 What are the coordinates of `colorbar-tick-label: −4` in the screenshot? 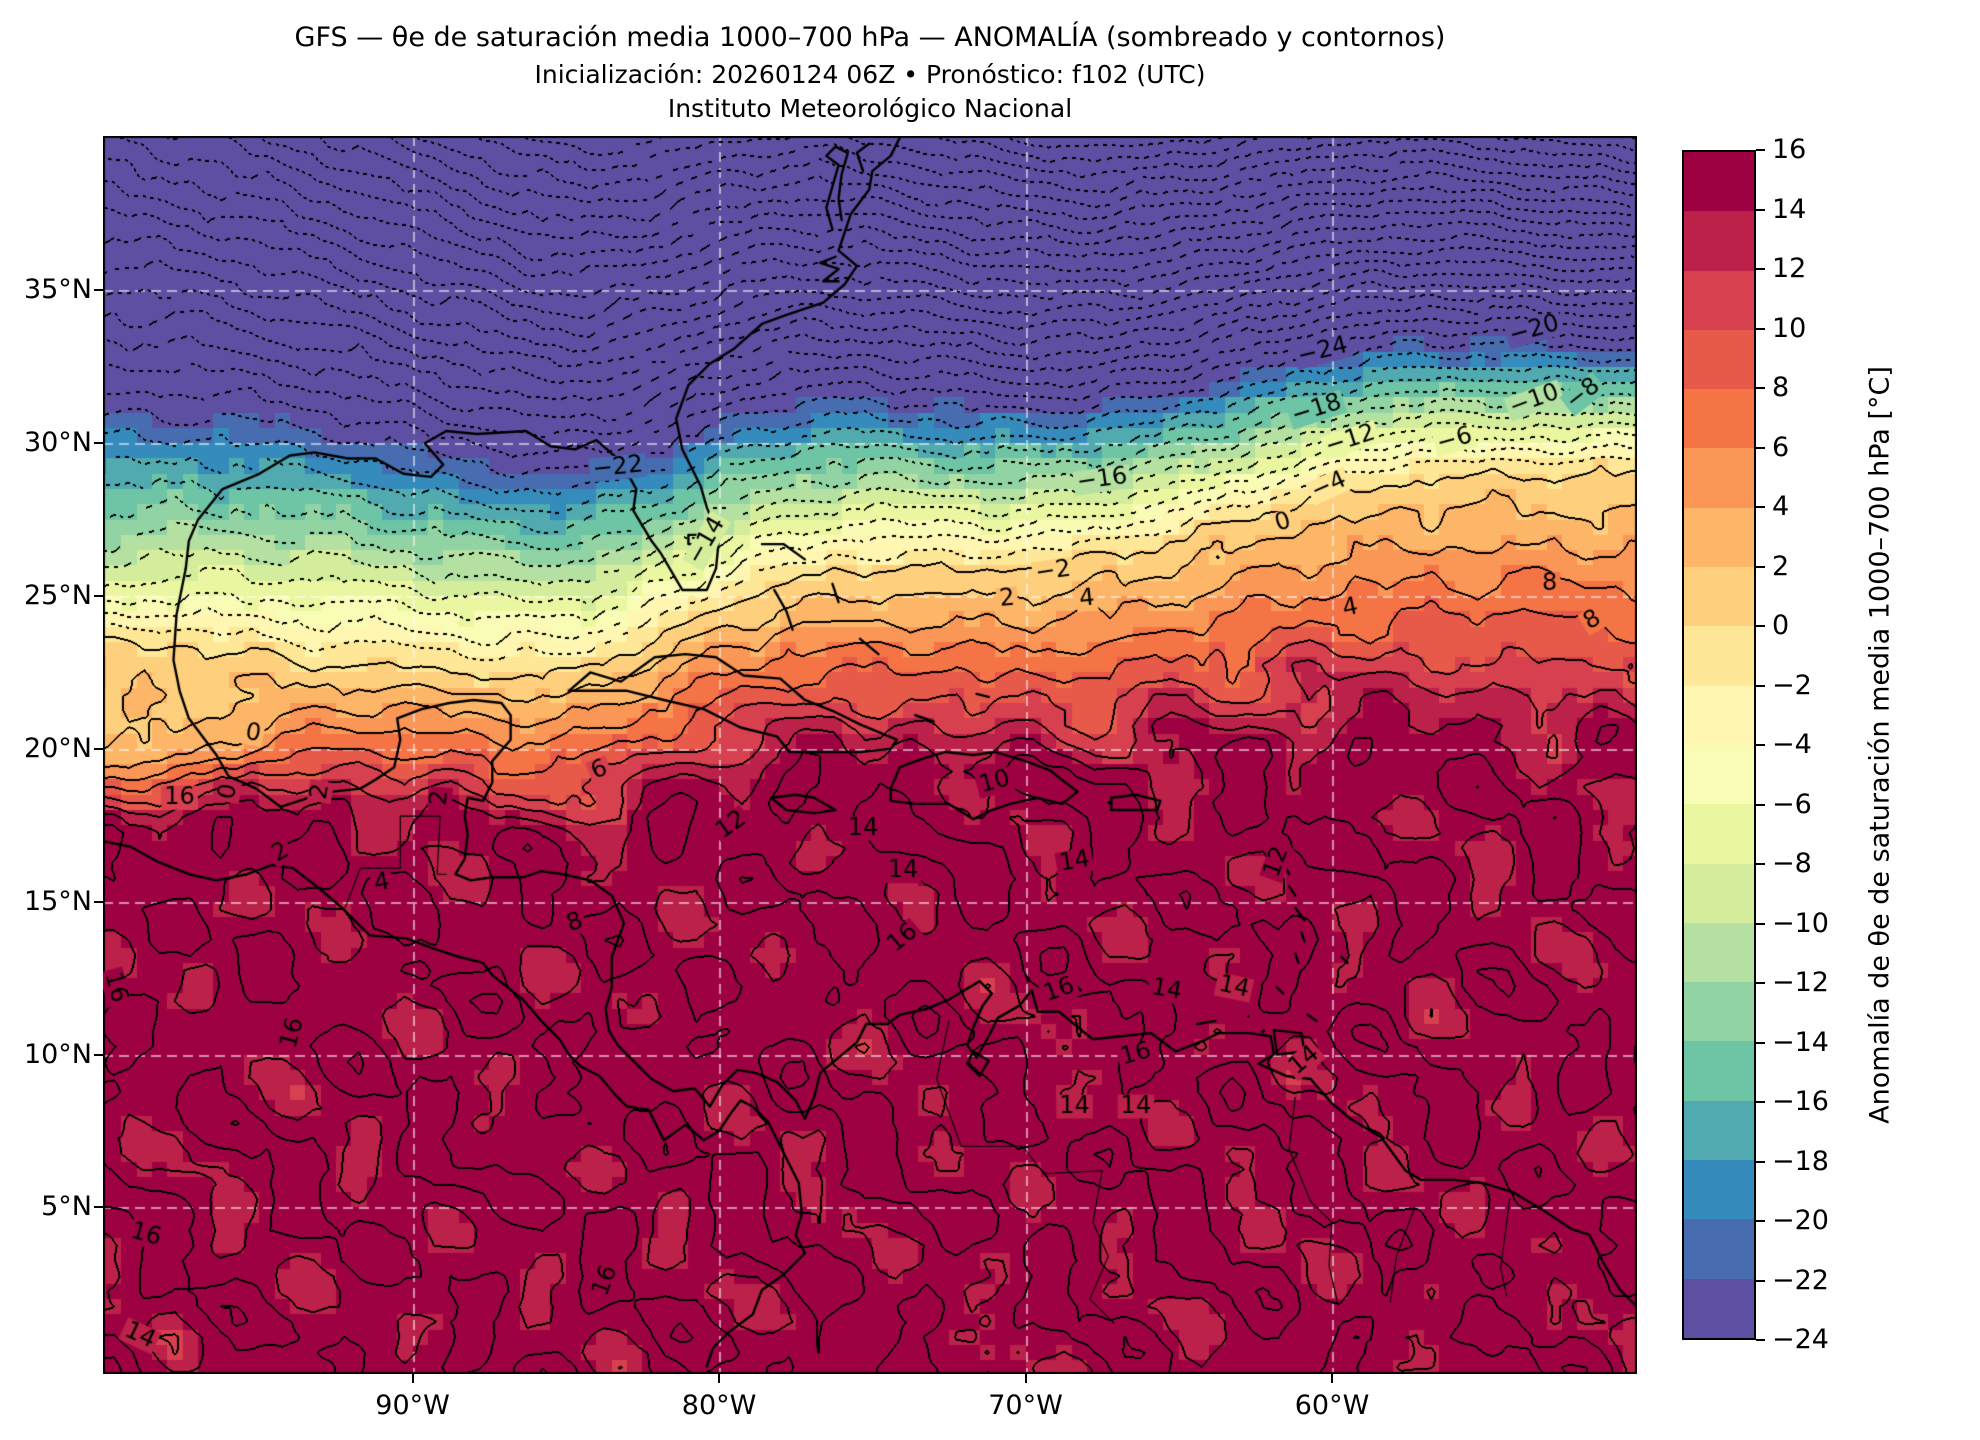 It's located at (1792, 744).